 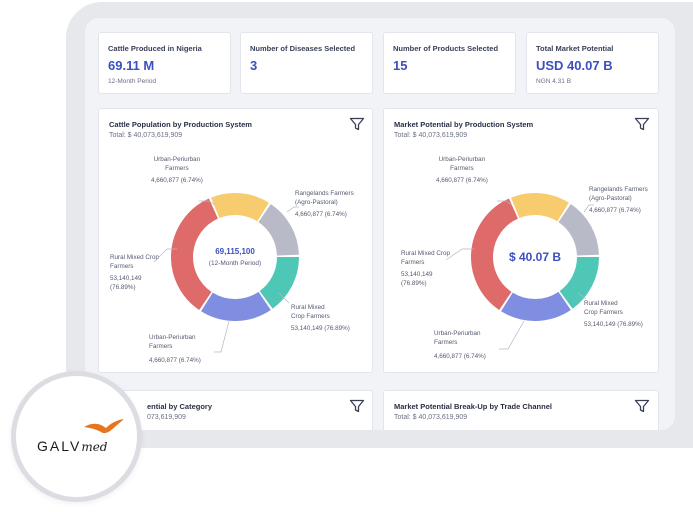 What do you see at coordinates (131, 65) in the screenshot?
I see `kpi-value: 69.11 M` at bounding box center [131, 65].